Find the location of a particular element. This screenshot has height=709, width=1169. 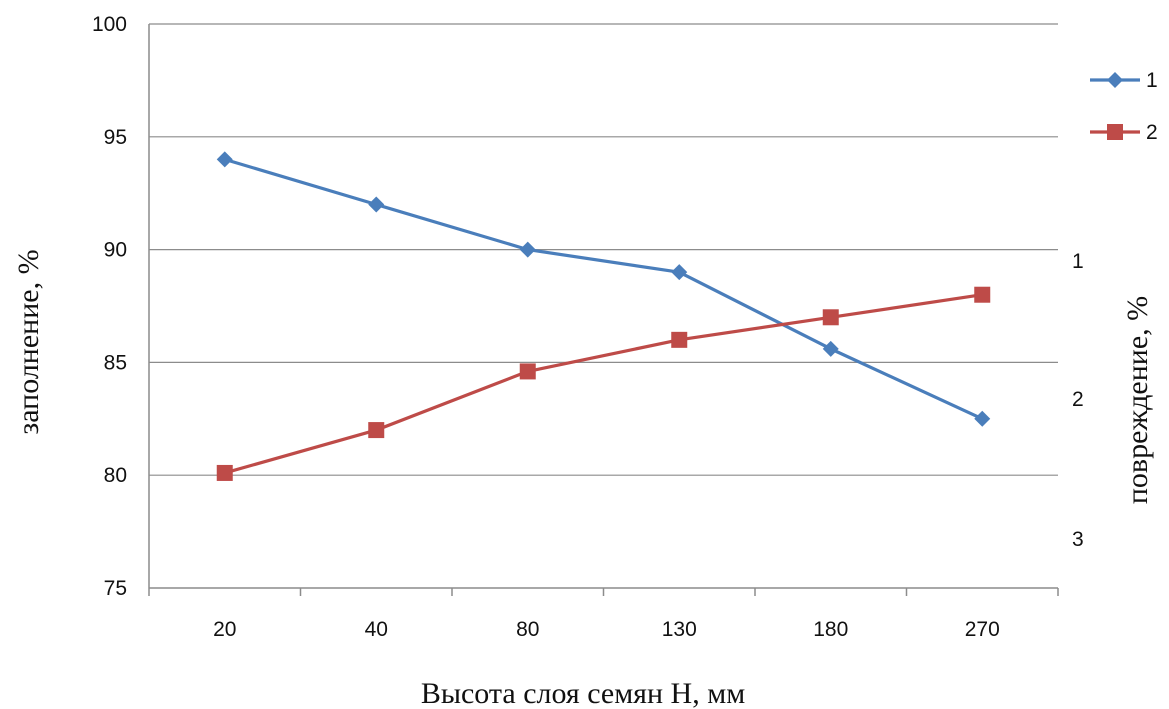

x-tick-label: 130 is located at coordinates (679, 629).